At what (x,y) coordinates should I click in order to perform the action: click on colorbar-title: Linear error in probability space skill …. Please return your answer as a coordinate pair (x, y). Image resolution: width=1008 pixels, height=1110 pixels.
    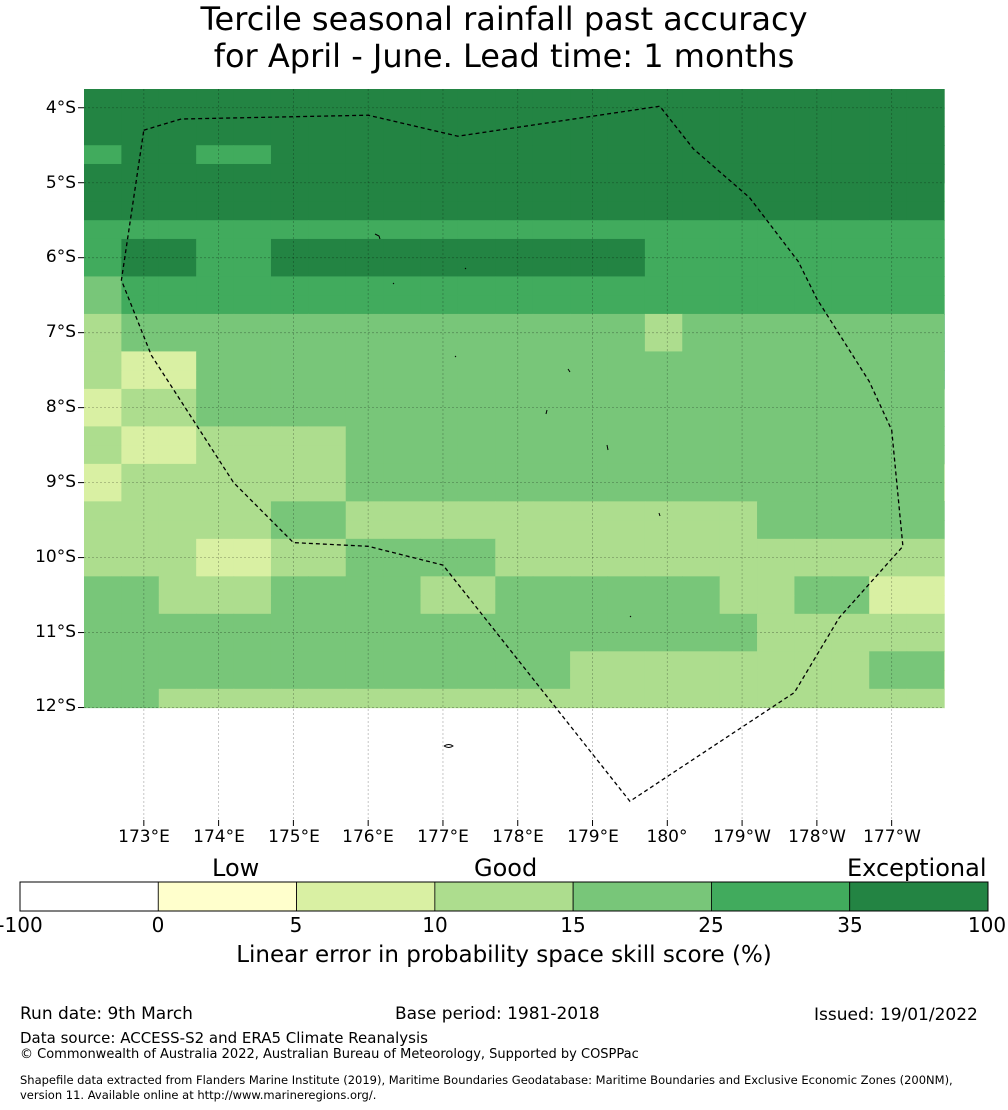
    Looking at the image, I should click on (504, 955).